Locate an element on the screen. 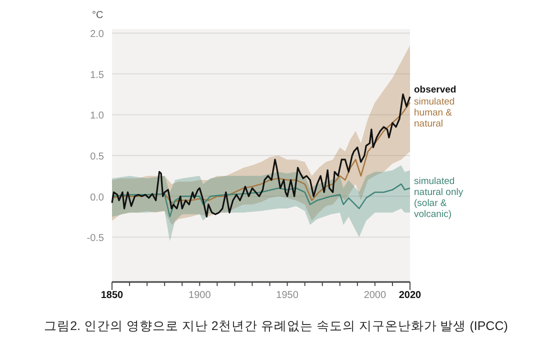 This screenshot has width=552, height=344. y-axis-title: °C is located at coordinates (98, 15).